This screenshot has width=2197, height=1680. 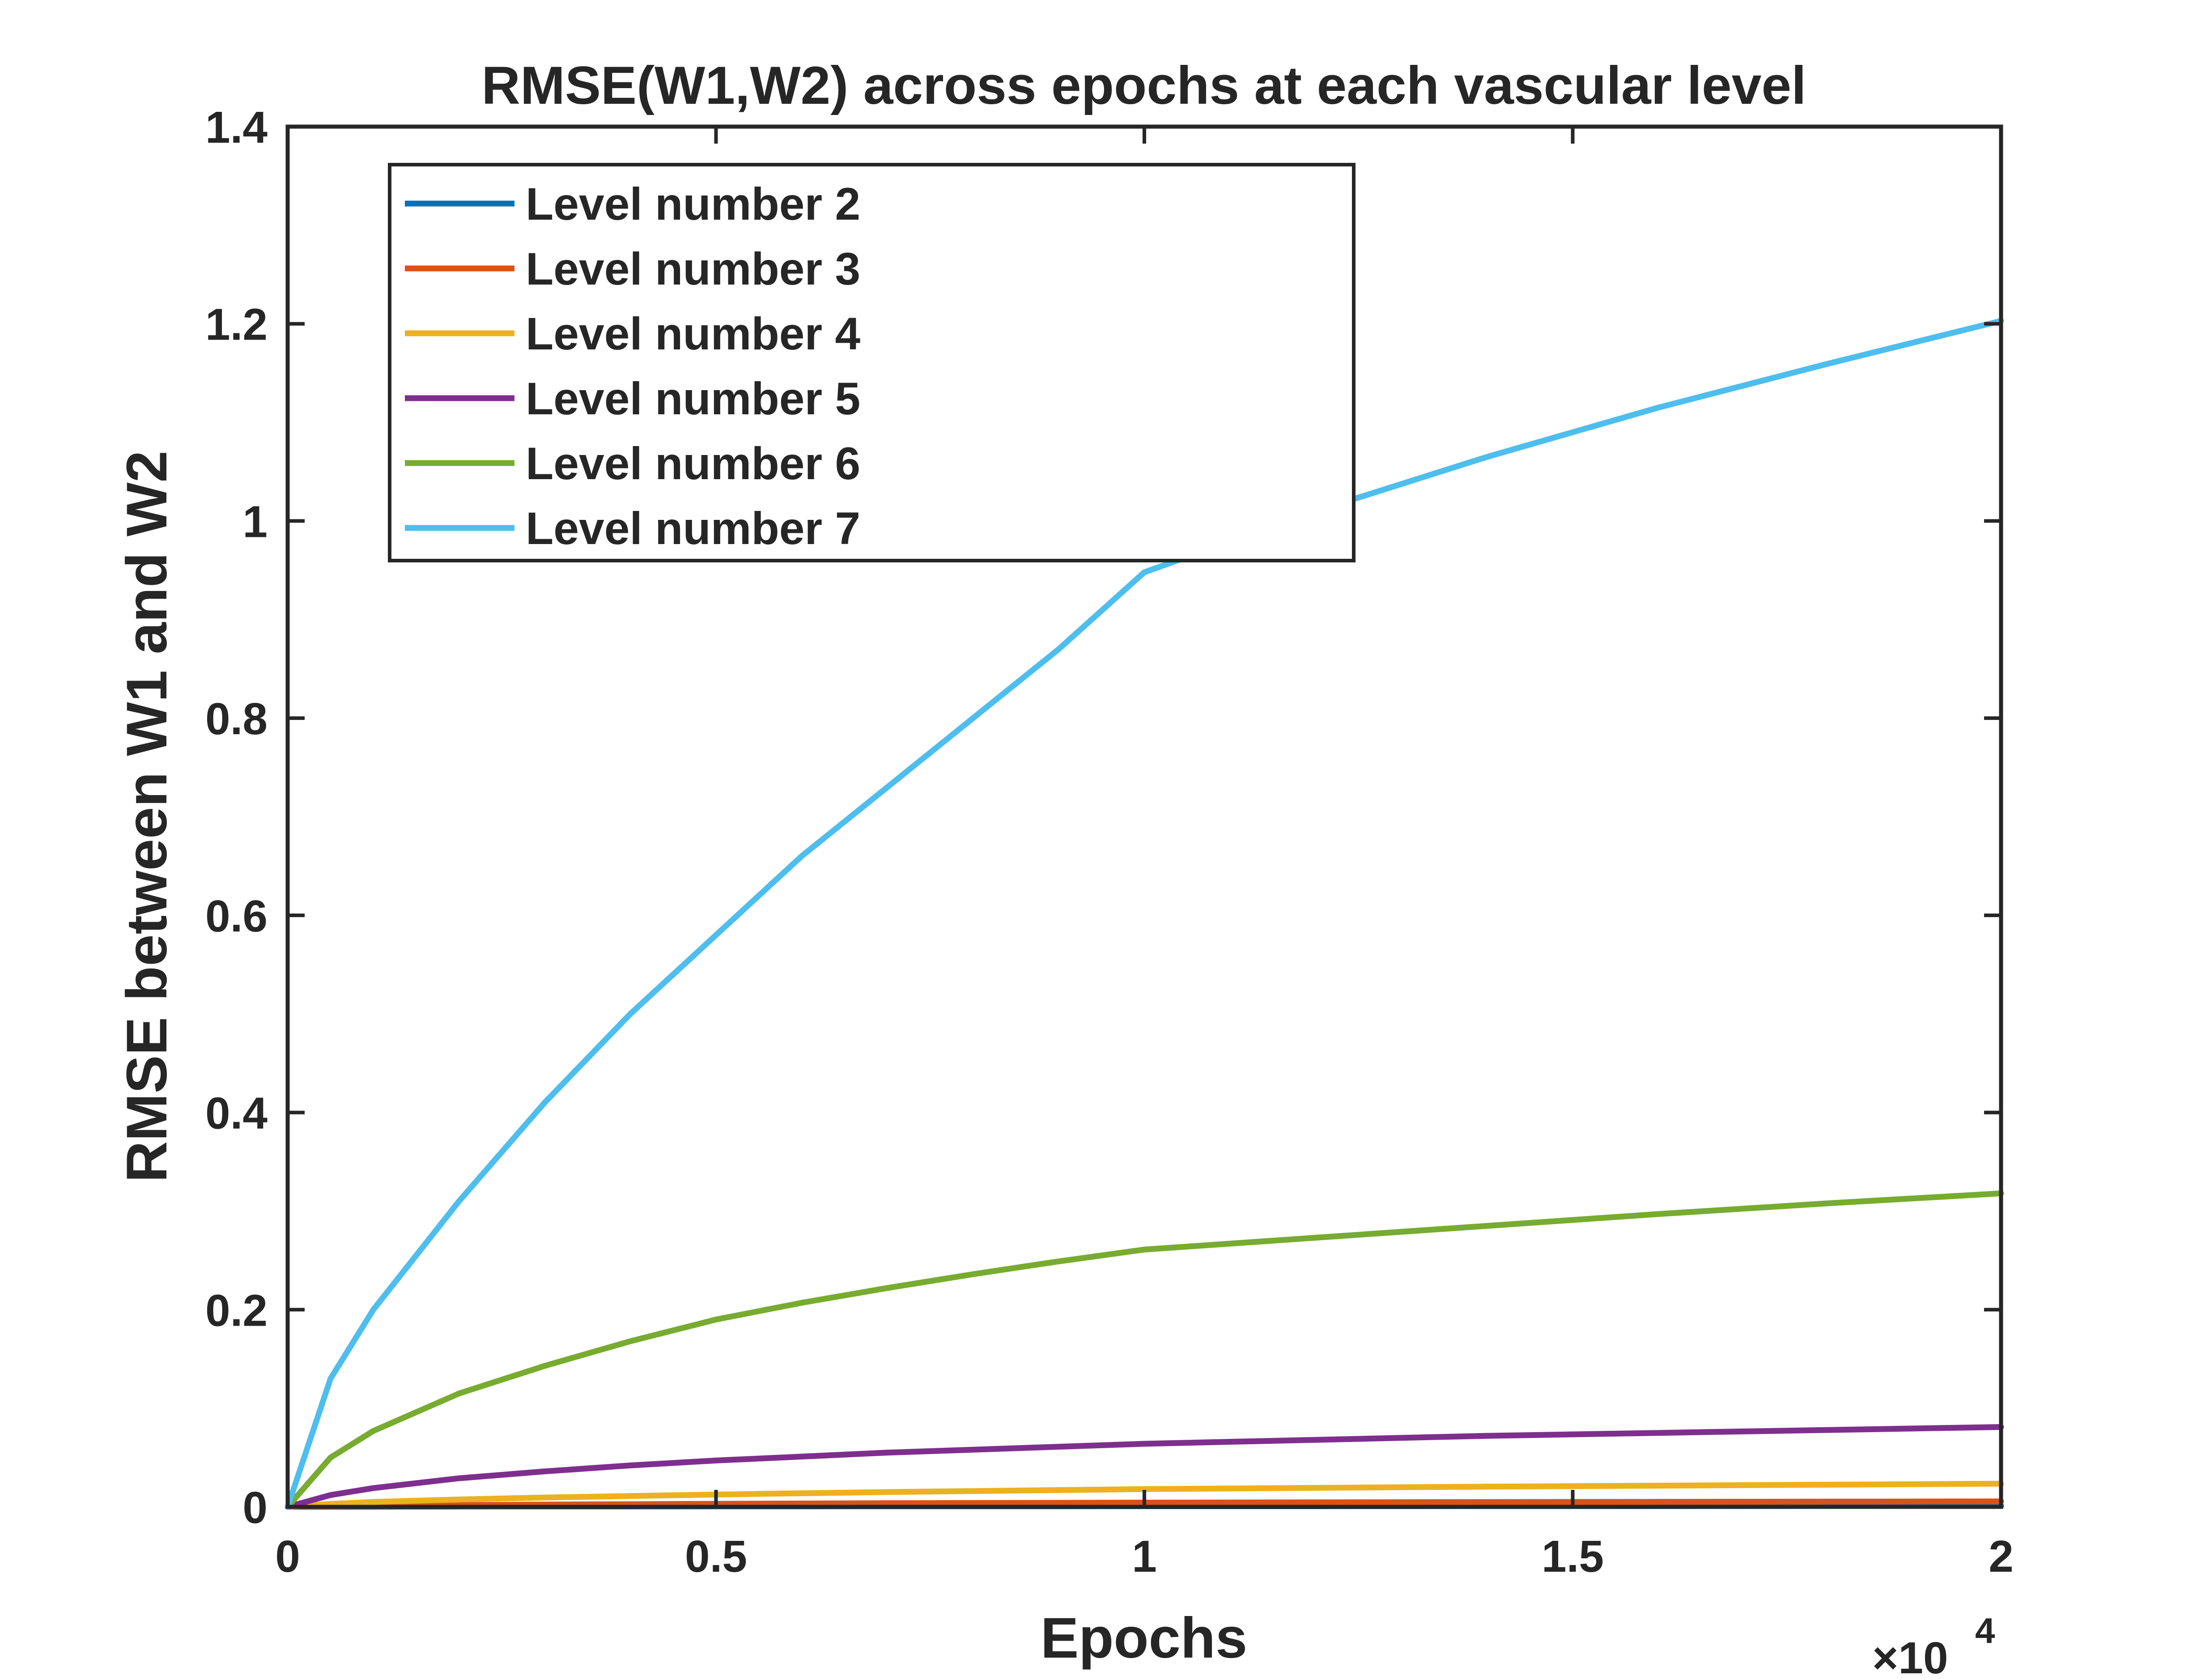 I want to click on legend-entry-level-2: Level number 2, so click(x=632, y=204).